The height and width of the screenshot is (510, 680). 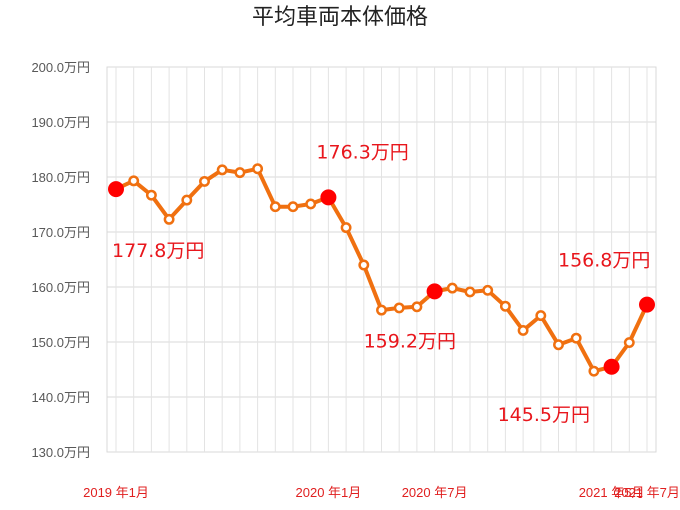 I want to click on x-tick-label: 2021 年5月, so click(x=612, y=492).